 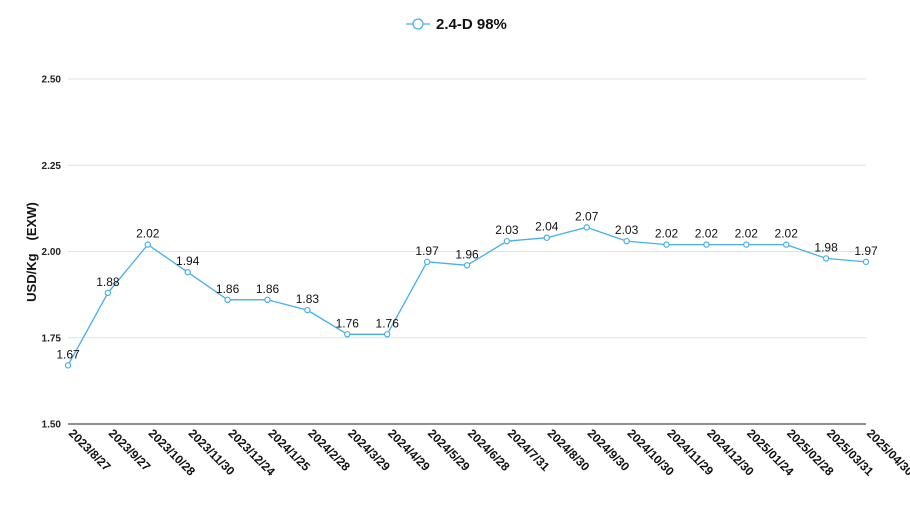 What do you see at coordinates (52, 166) in the screenshot?
I see `y-tick-label: 2.25` at bounding box center [52, 166].